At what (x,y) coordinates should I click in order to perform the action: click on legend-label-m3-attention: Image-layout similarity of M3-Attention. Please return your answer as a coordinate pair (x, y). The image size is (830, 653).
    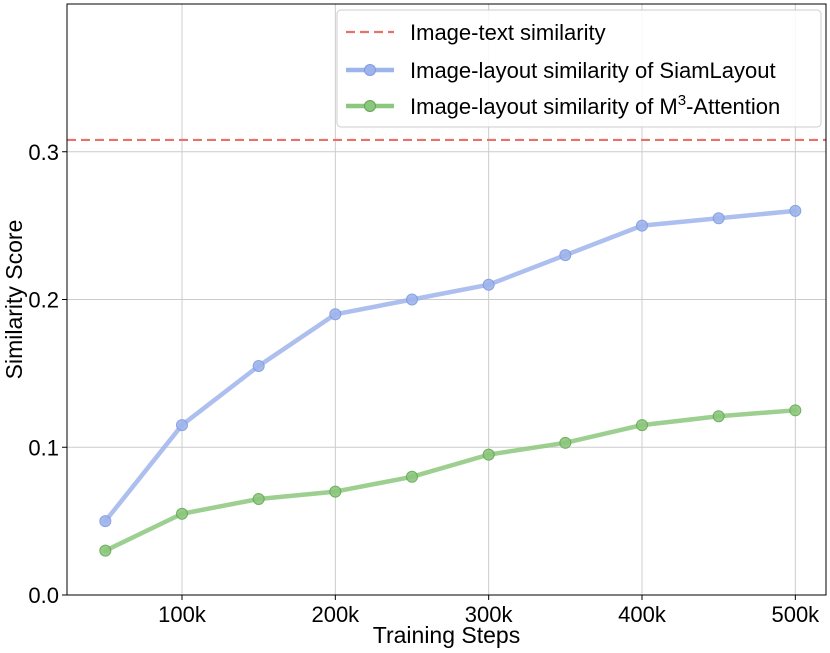
    Looking at the image, I should click on (595, 105).